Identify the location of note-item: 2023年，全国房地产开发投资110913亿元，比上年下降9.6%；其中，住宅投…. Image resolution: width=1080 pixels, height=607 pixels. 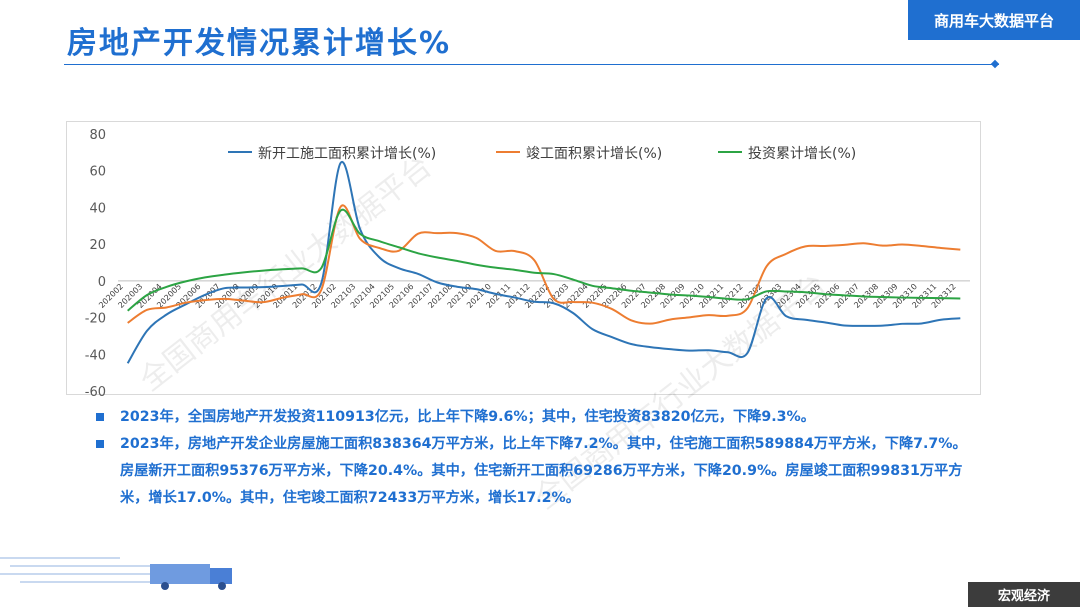
(532, 417).